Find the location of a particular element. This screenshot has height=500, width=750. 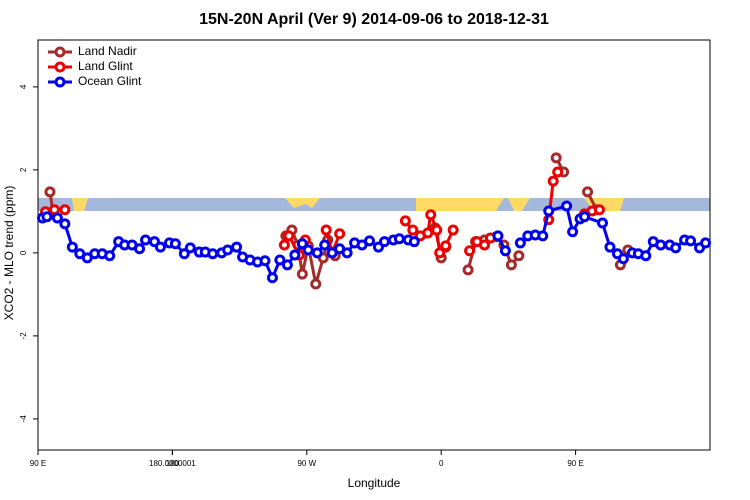

x-tick-label: 180 is located at coordinates (173, 463).